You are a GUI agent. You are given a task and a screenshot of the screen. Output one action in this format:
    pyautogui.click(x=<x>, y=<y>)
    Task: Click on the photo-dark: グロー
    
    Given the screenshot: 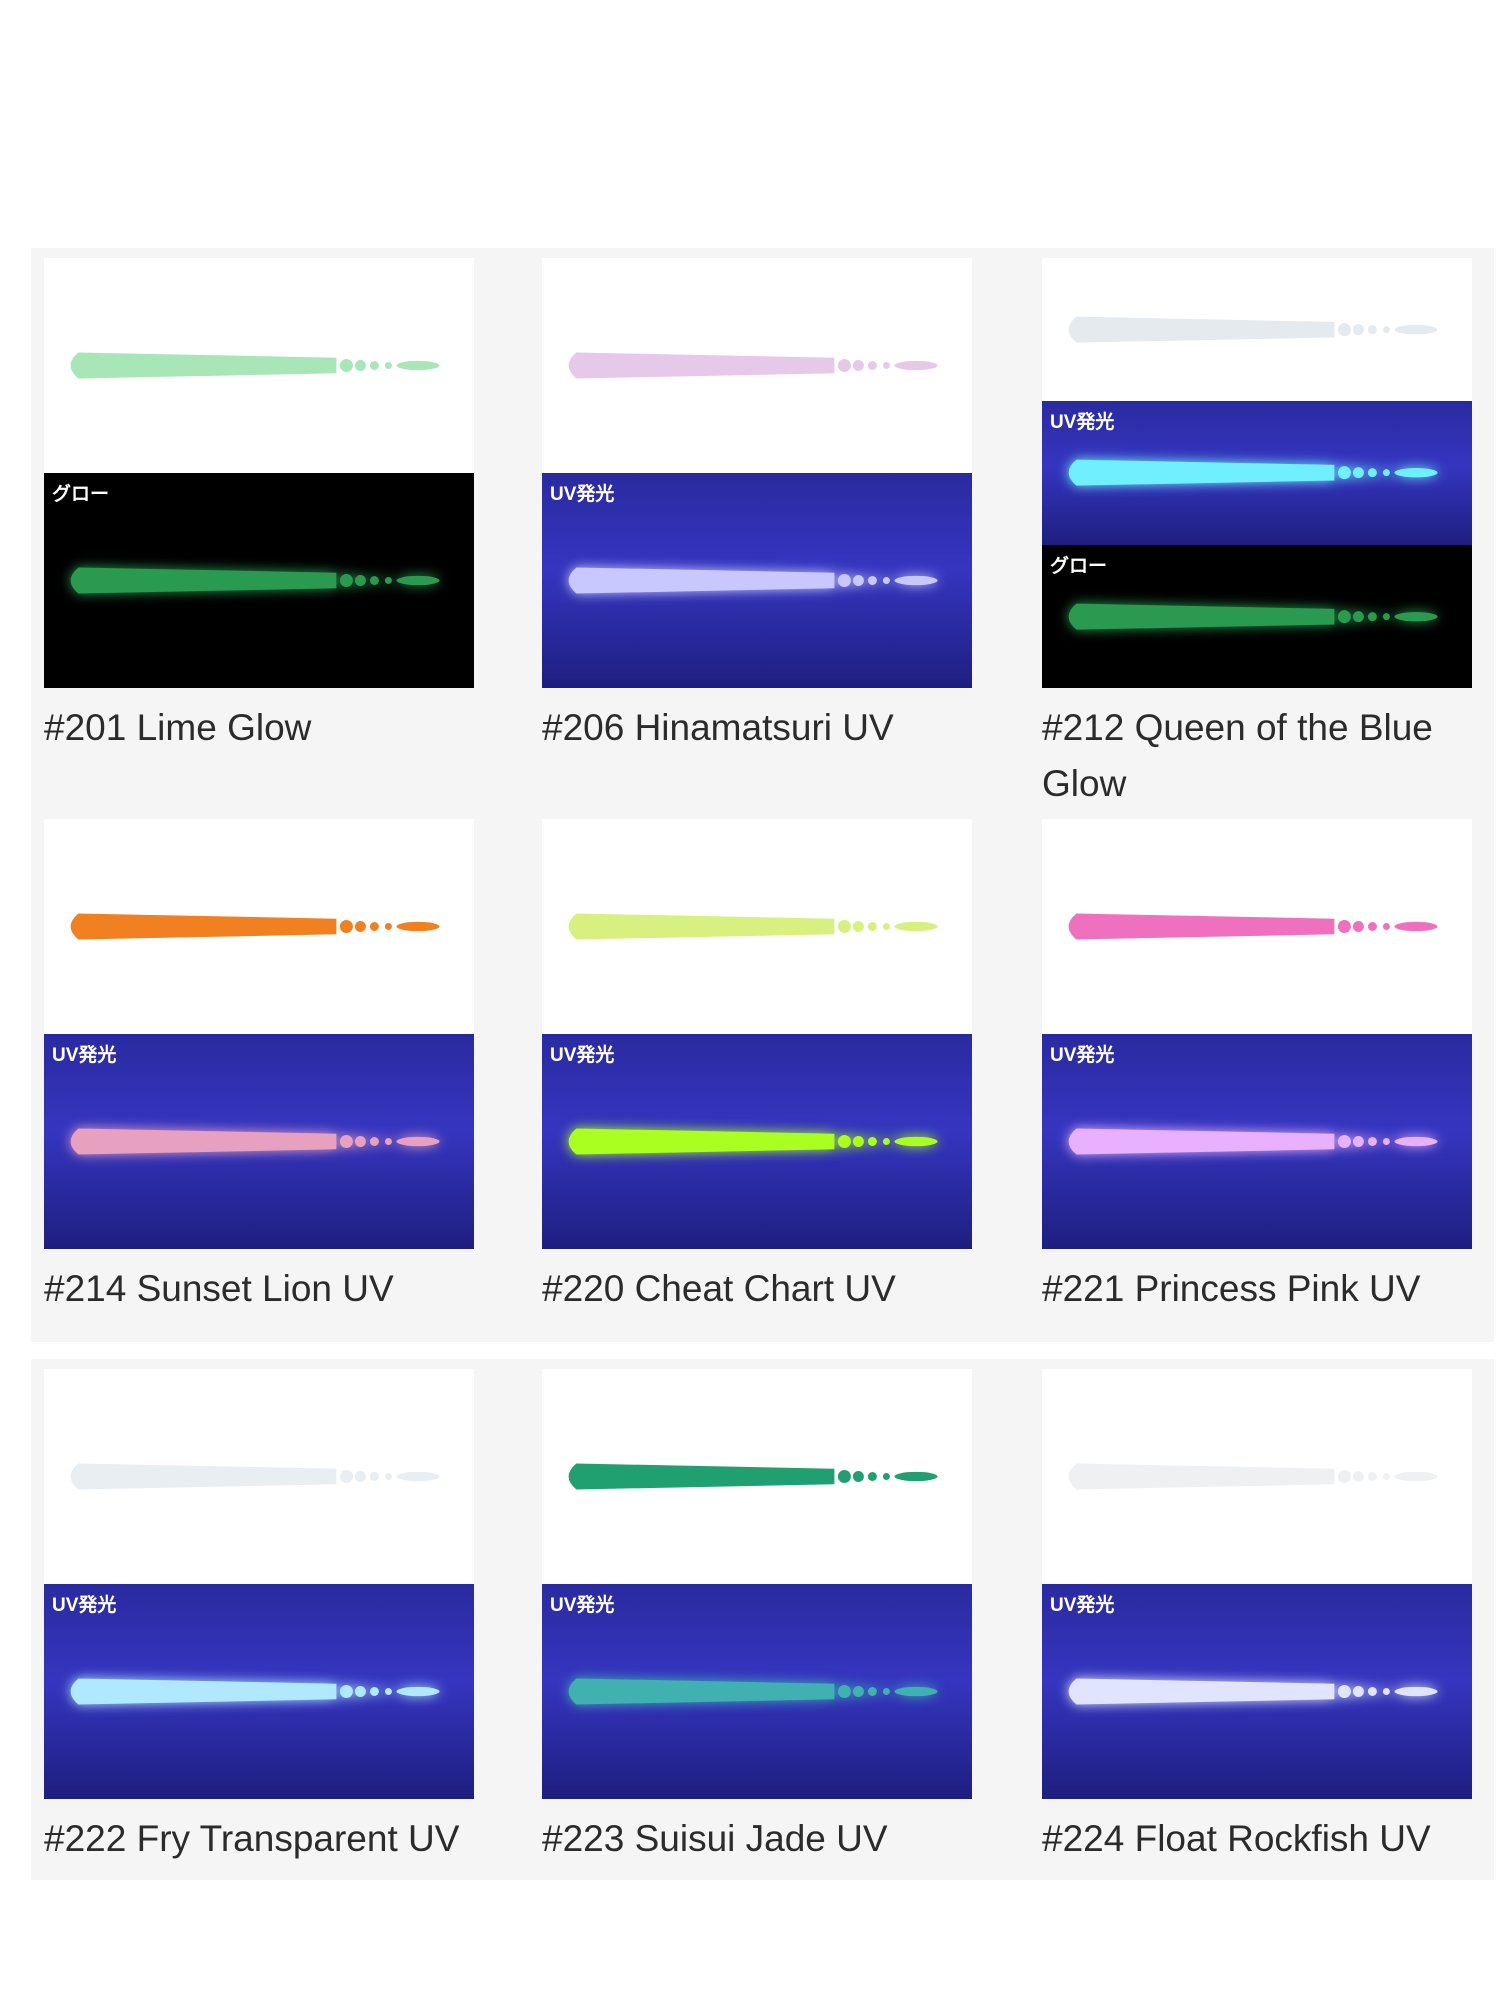 What is the action you would take?
    pyautogui.click(x=259, y=580)
    